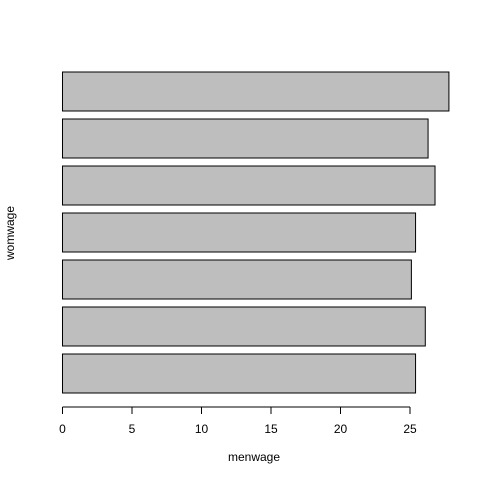 Image resolution: width=480 pixels, height=480 pixels. What do you see at coordinates (62, 429) in the screenshot?
I see `x-tick-label-0: 0` at bounding box center [62, 429].